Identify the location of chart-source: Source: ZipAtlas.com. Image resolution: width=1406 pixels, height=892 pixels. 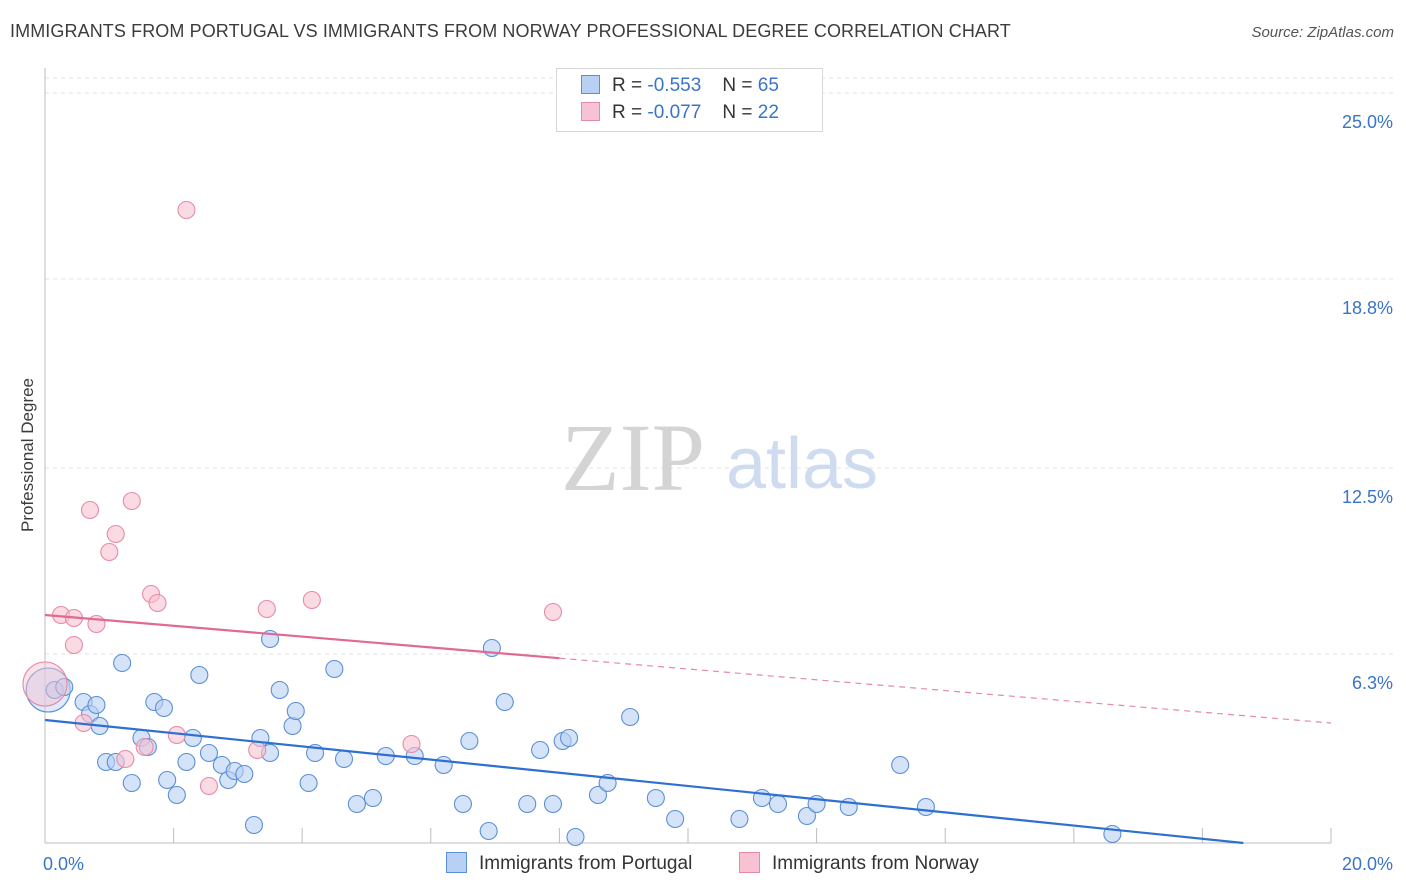
(1322, 32).